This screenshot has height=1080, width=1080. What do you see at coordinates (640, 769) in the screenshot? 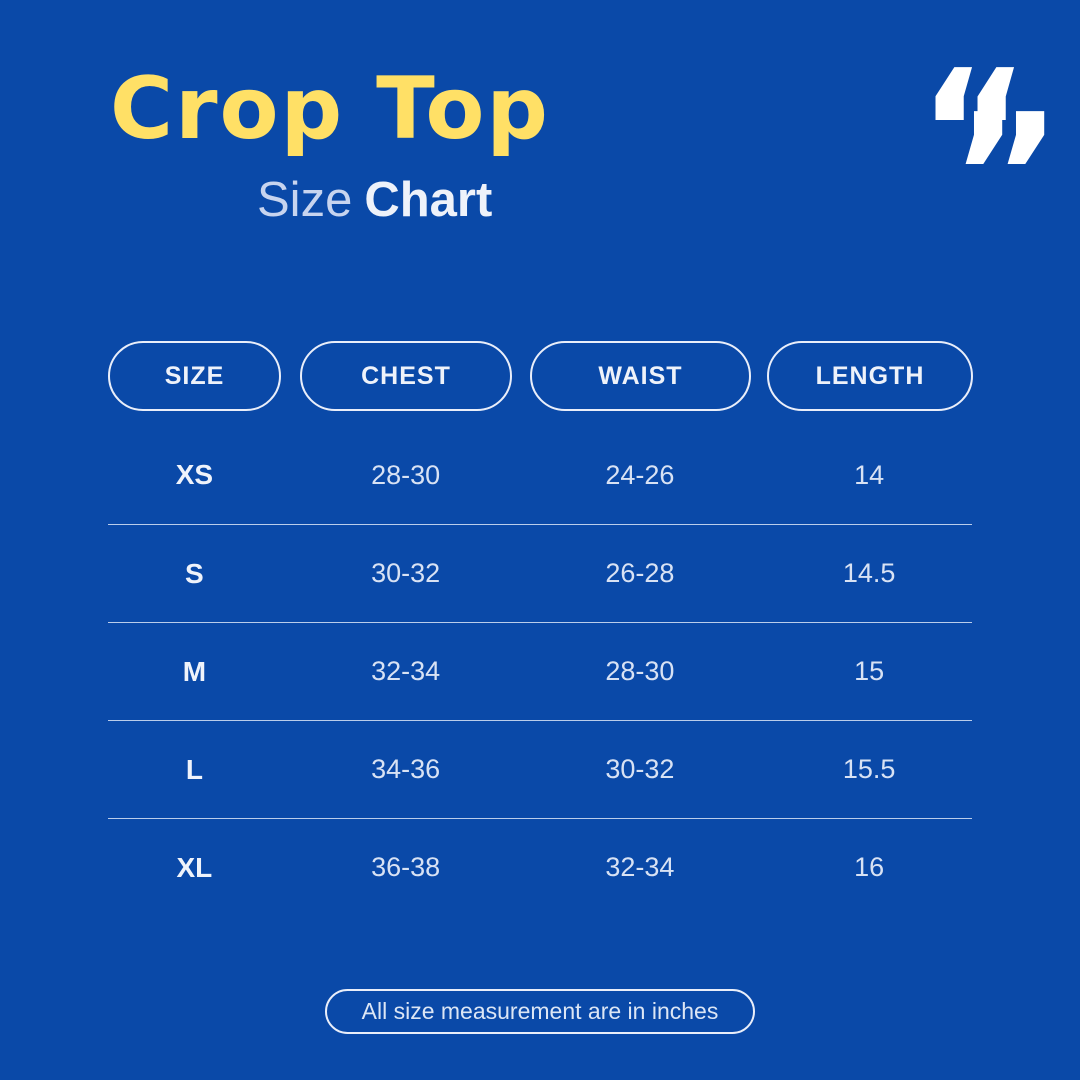
I see `cell-waist: 30-32` at bounding box center [640, 769].